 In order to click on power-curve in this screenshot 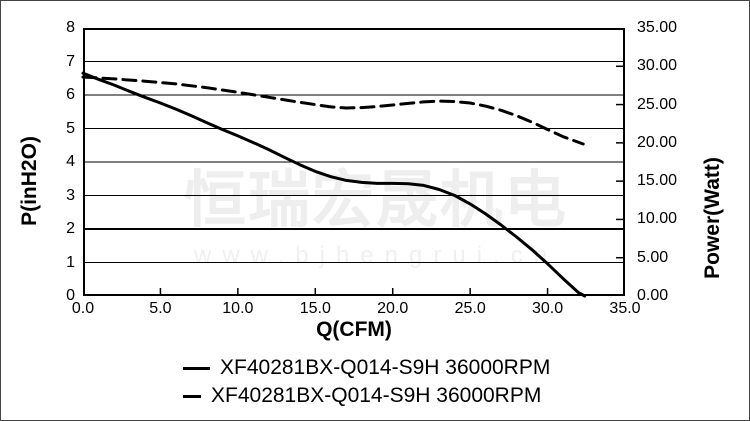, I will do `click(333, 110)`.